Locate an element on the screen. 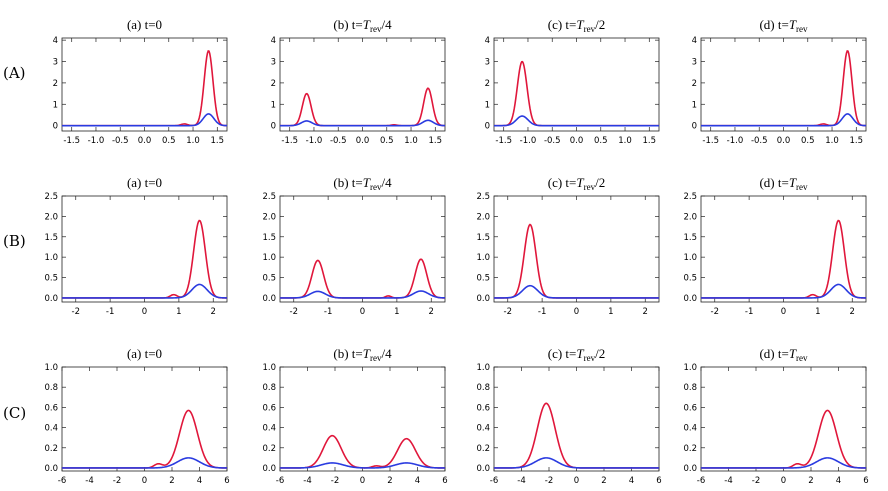 The height and width of the screenshot is (491, 888). panel: (c) t=Trev/2 0.0 0.2 0.4 0.6 0.8 1.0 -6 -4 -2 0 2 4 6 is located at coordinates (568, 416).